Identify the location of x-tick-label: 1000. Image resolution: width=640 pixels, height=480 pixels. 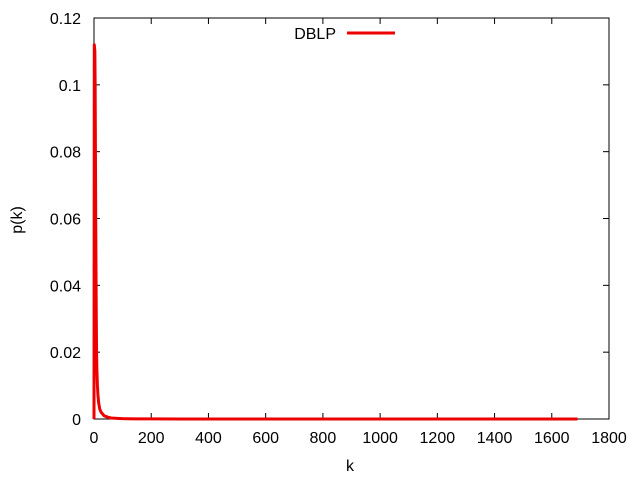
(380, 438).